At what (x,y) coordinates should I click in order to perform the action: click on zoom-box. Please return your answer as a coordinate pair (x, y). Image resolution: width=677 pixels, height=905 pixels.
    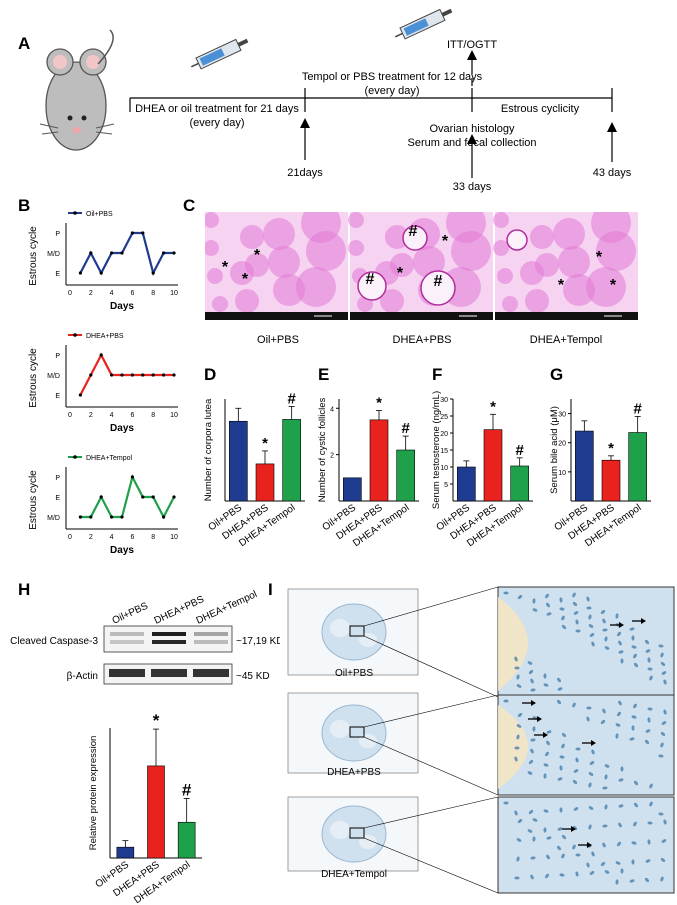
    Looking at the image, I should click on (357, 732).